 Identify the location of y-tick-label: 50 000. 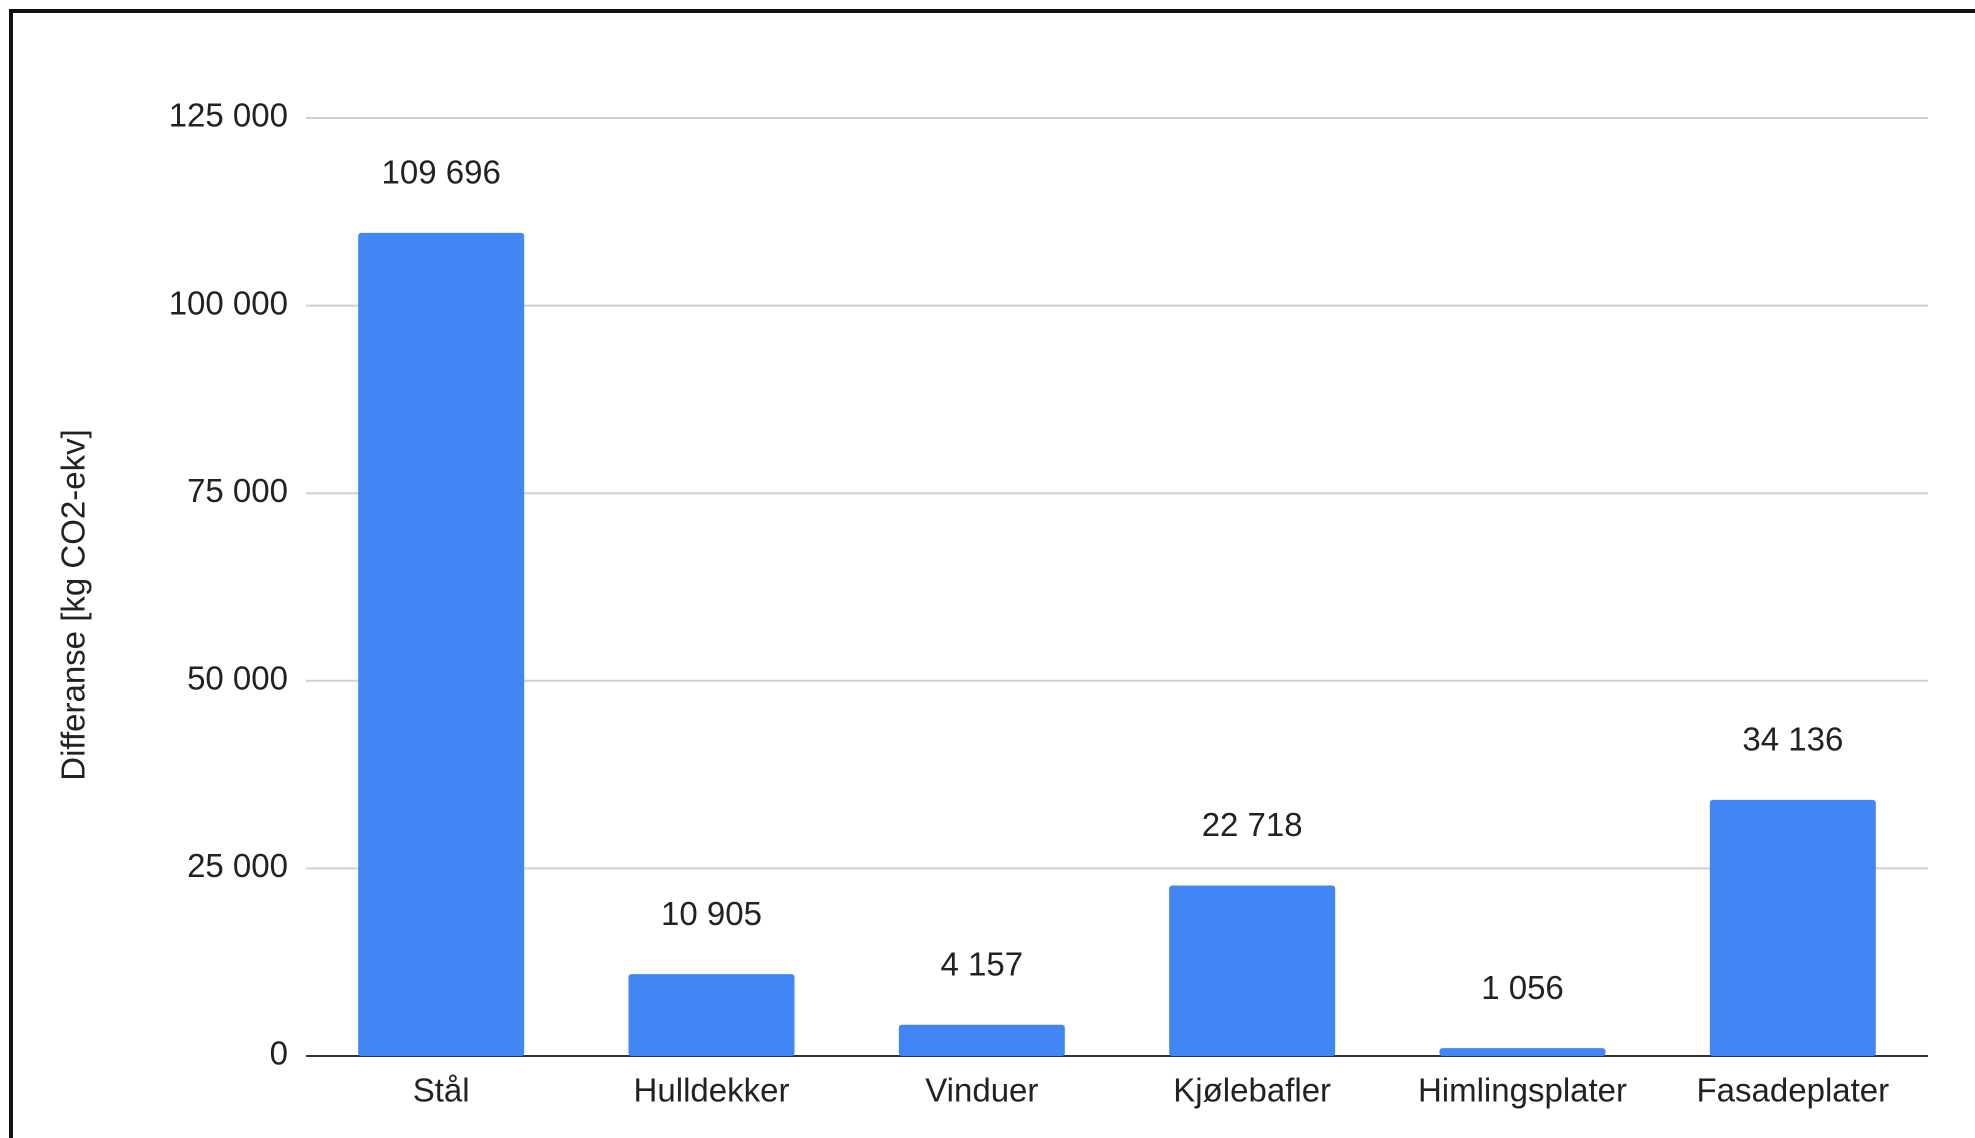
(237, 678).